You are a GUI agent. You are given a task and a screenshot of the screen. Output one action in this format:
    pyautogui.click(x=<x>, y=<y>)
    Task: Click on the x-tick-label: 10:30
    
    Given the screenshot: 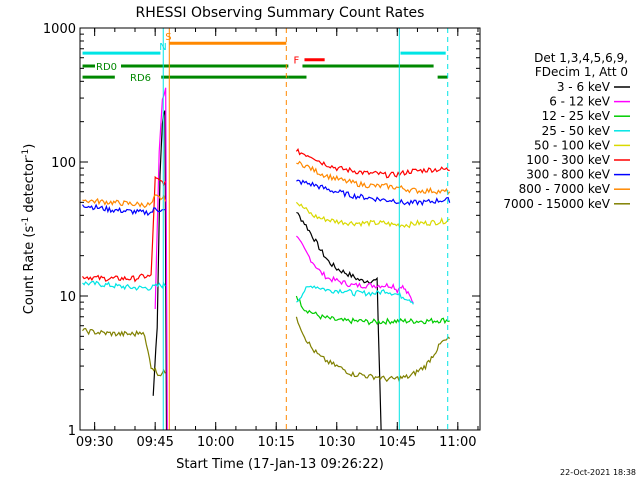 What is the action you would take?
    pyautogui.click(x=336, y=442)
    